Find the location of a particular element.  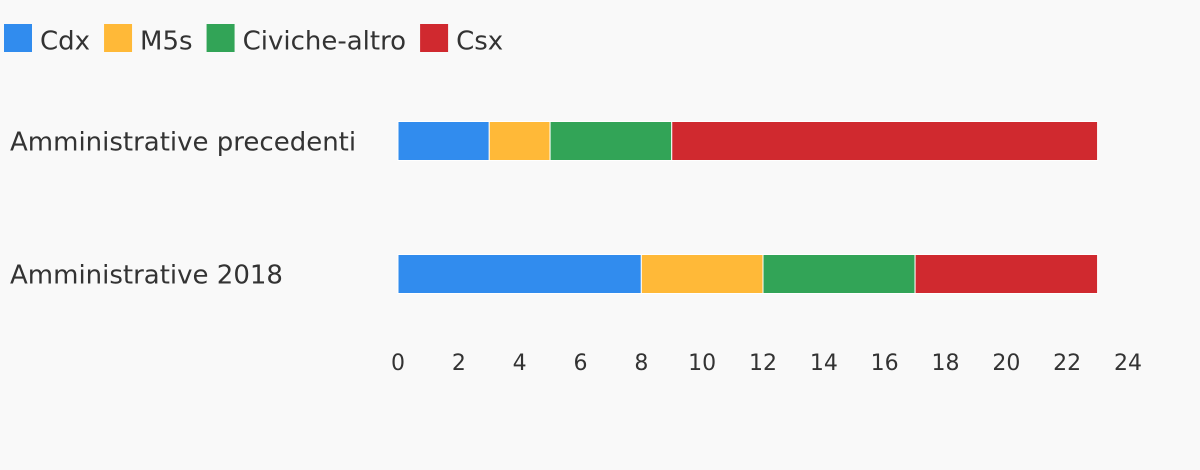

x-tick-label: 0 is located at coordinates (398, 363).